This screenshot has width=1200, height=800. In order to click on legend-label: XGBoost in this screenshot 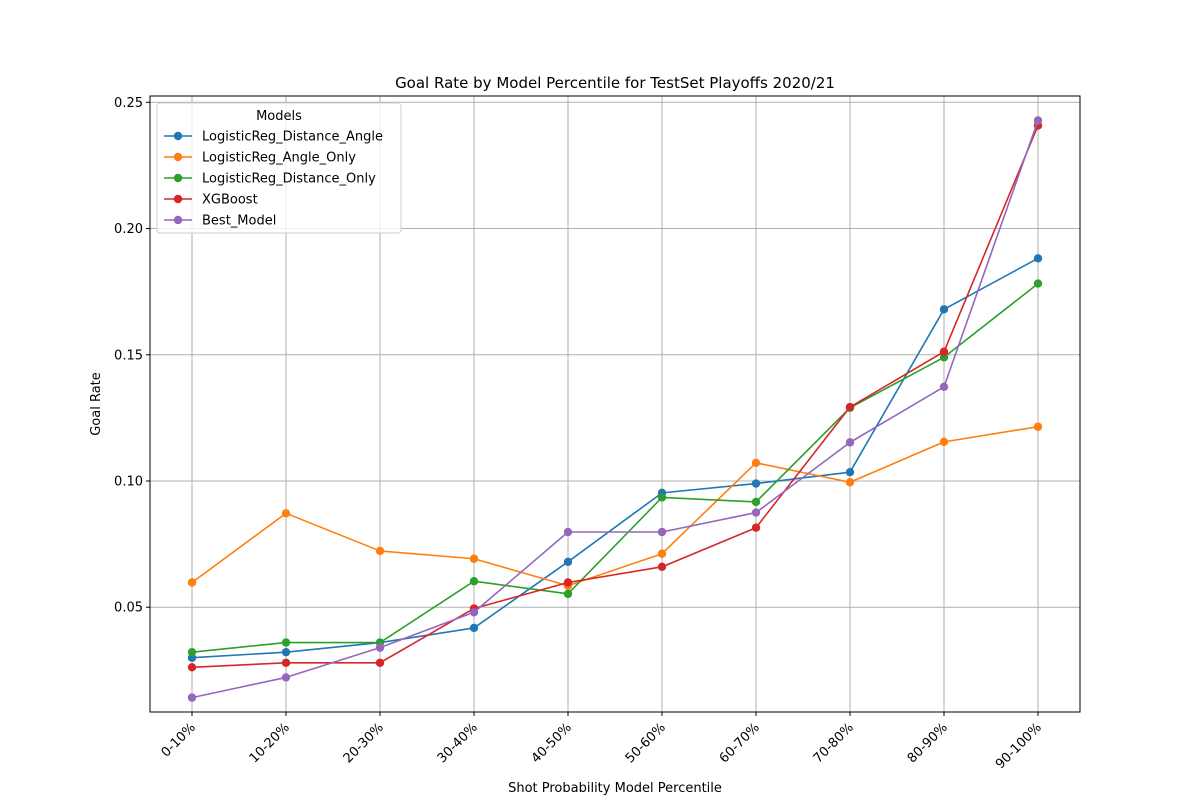, I will do `click(230, 200)`.